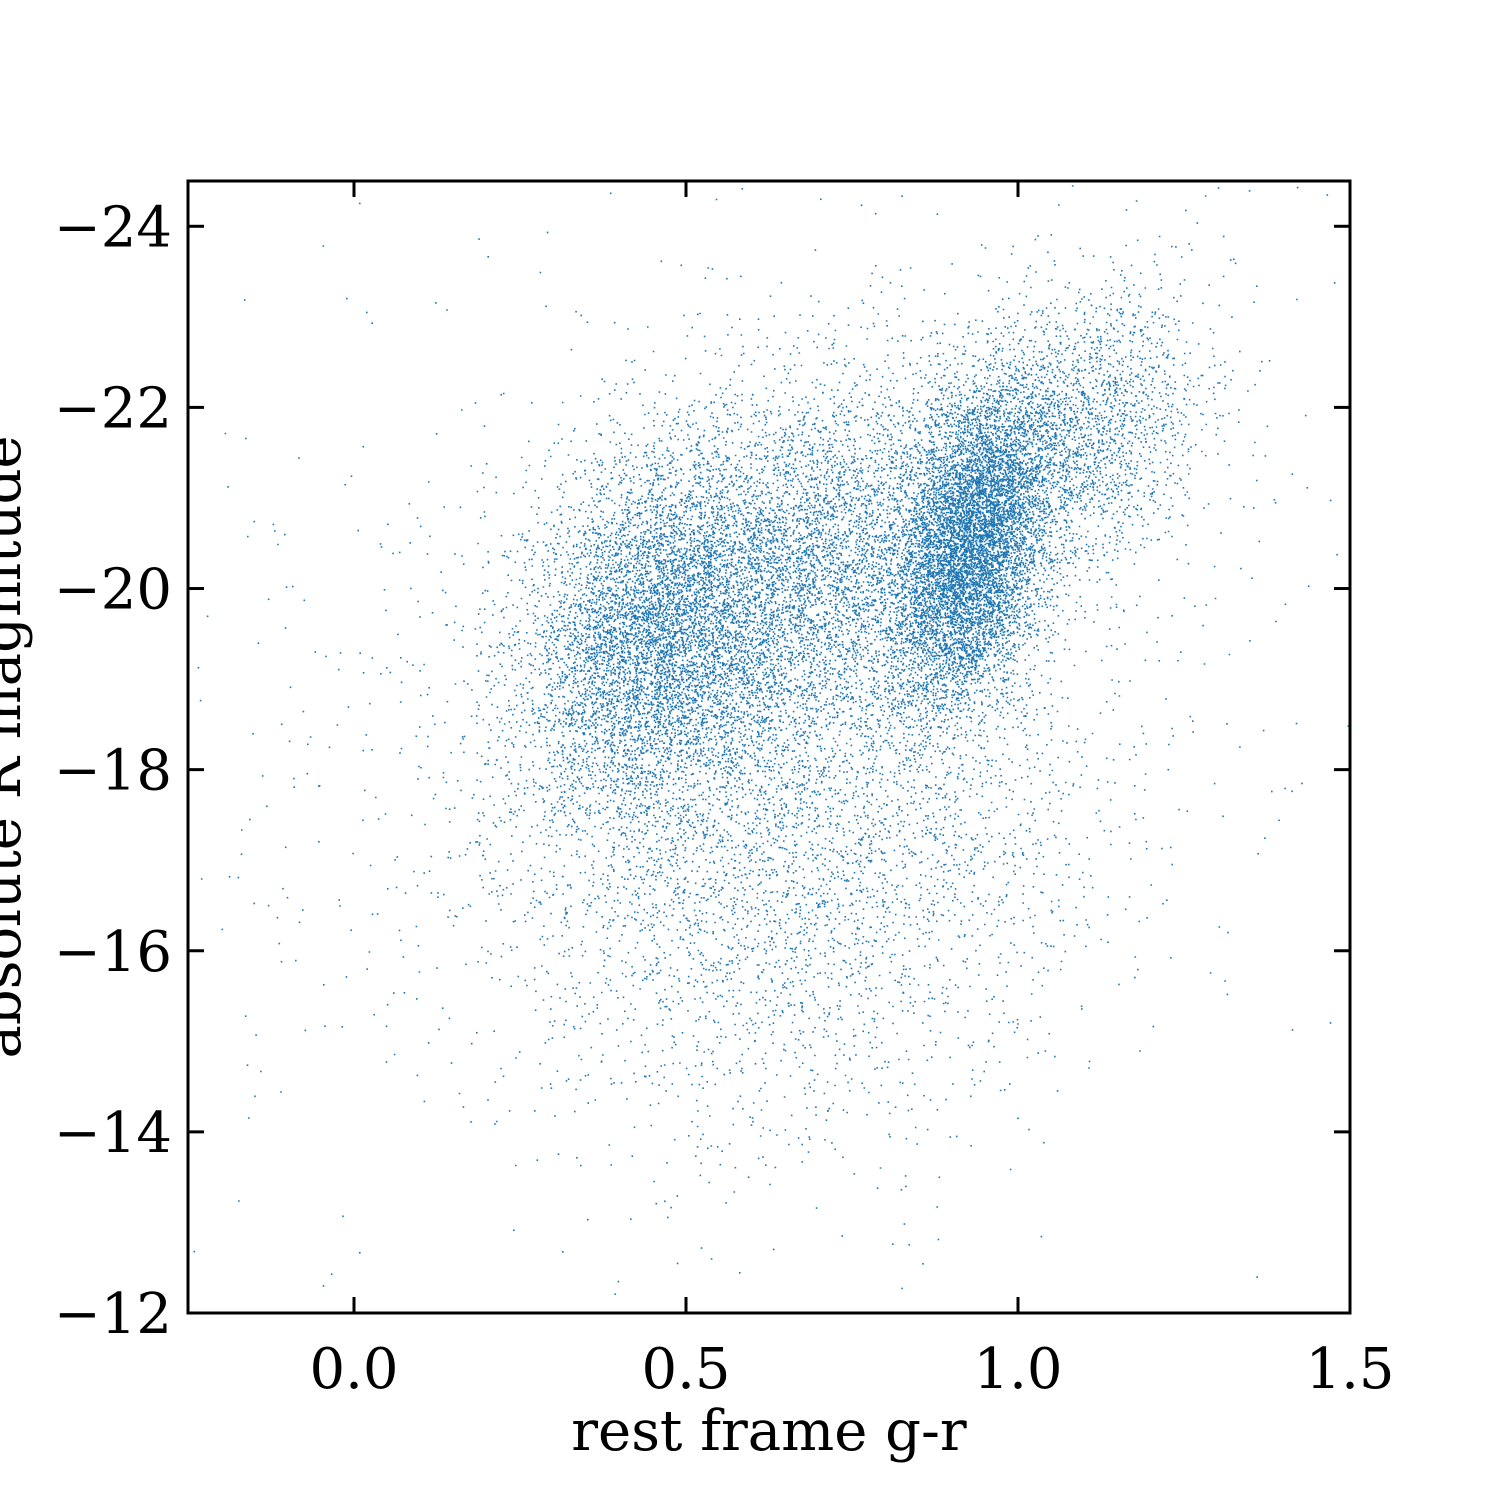  Describe the element at coordinates (113, 952) in the screenshot. I see `y-tick-label: −16` at that location.